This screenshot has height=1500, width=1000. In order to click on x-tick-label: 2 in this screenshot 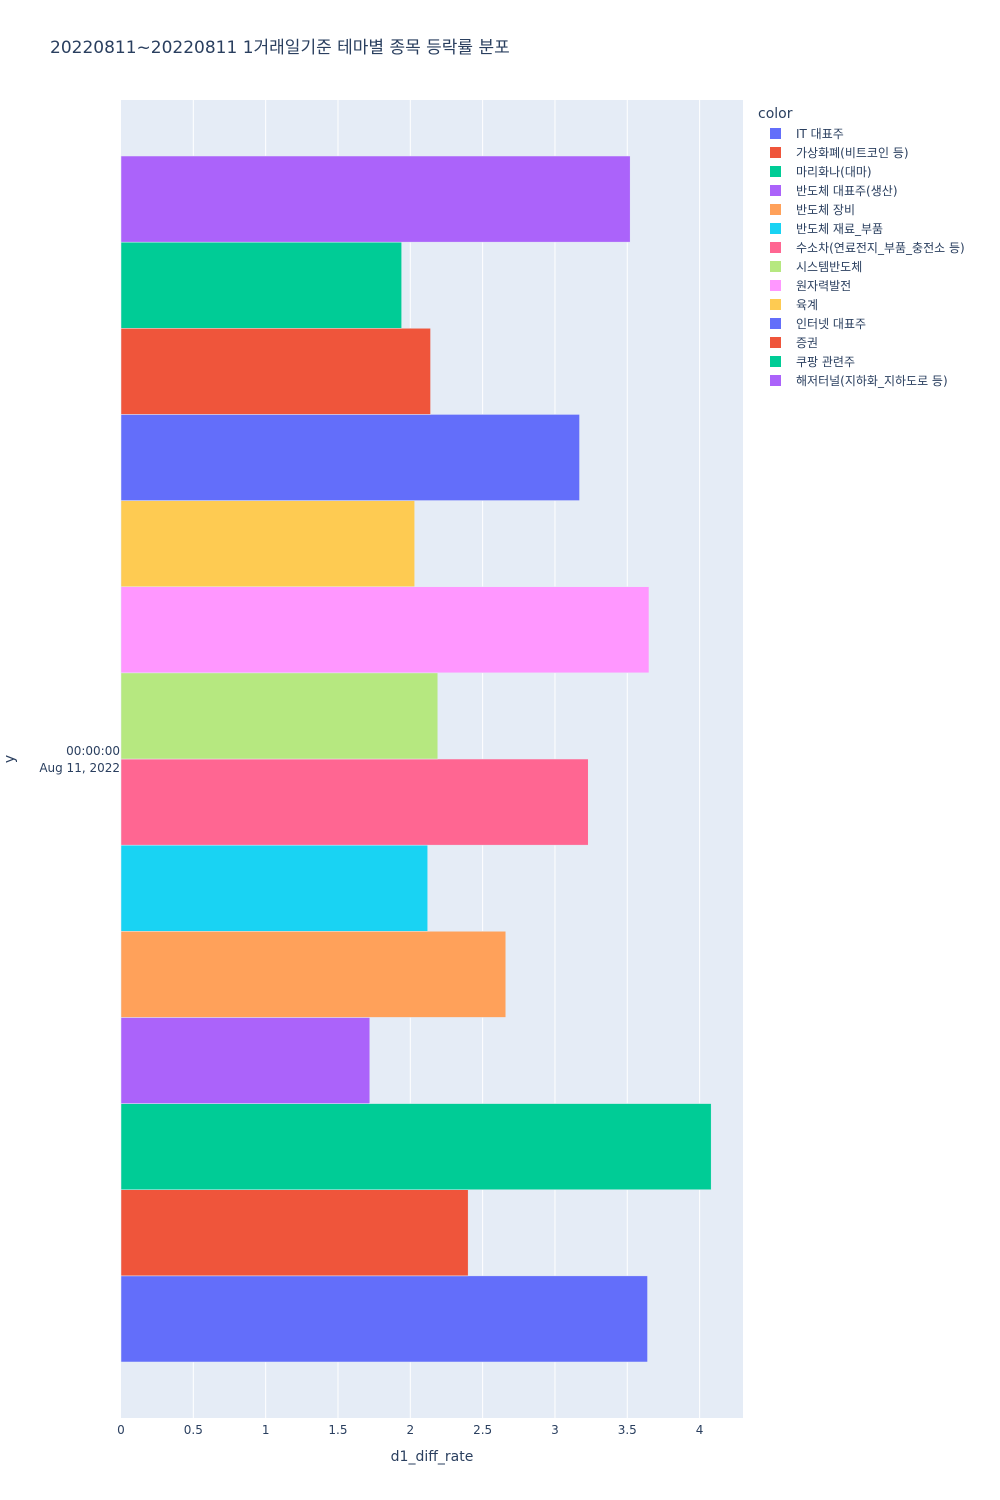, I will do `click(410, 1430)`.